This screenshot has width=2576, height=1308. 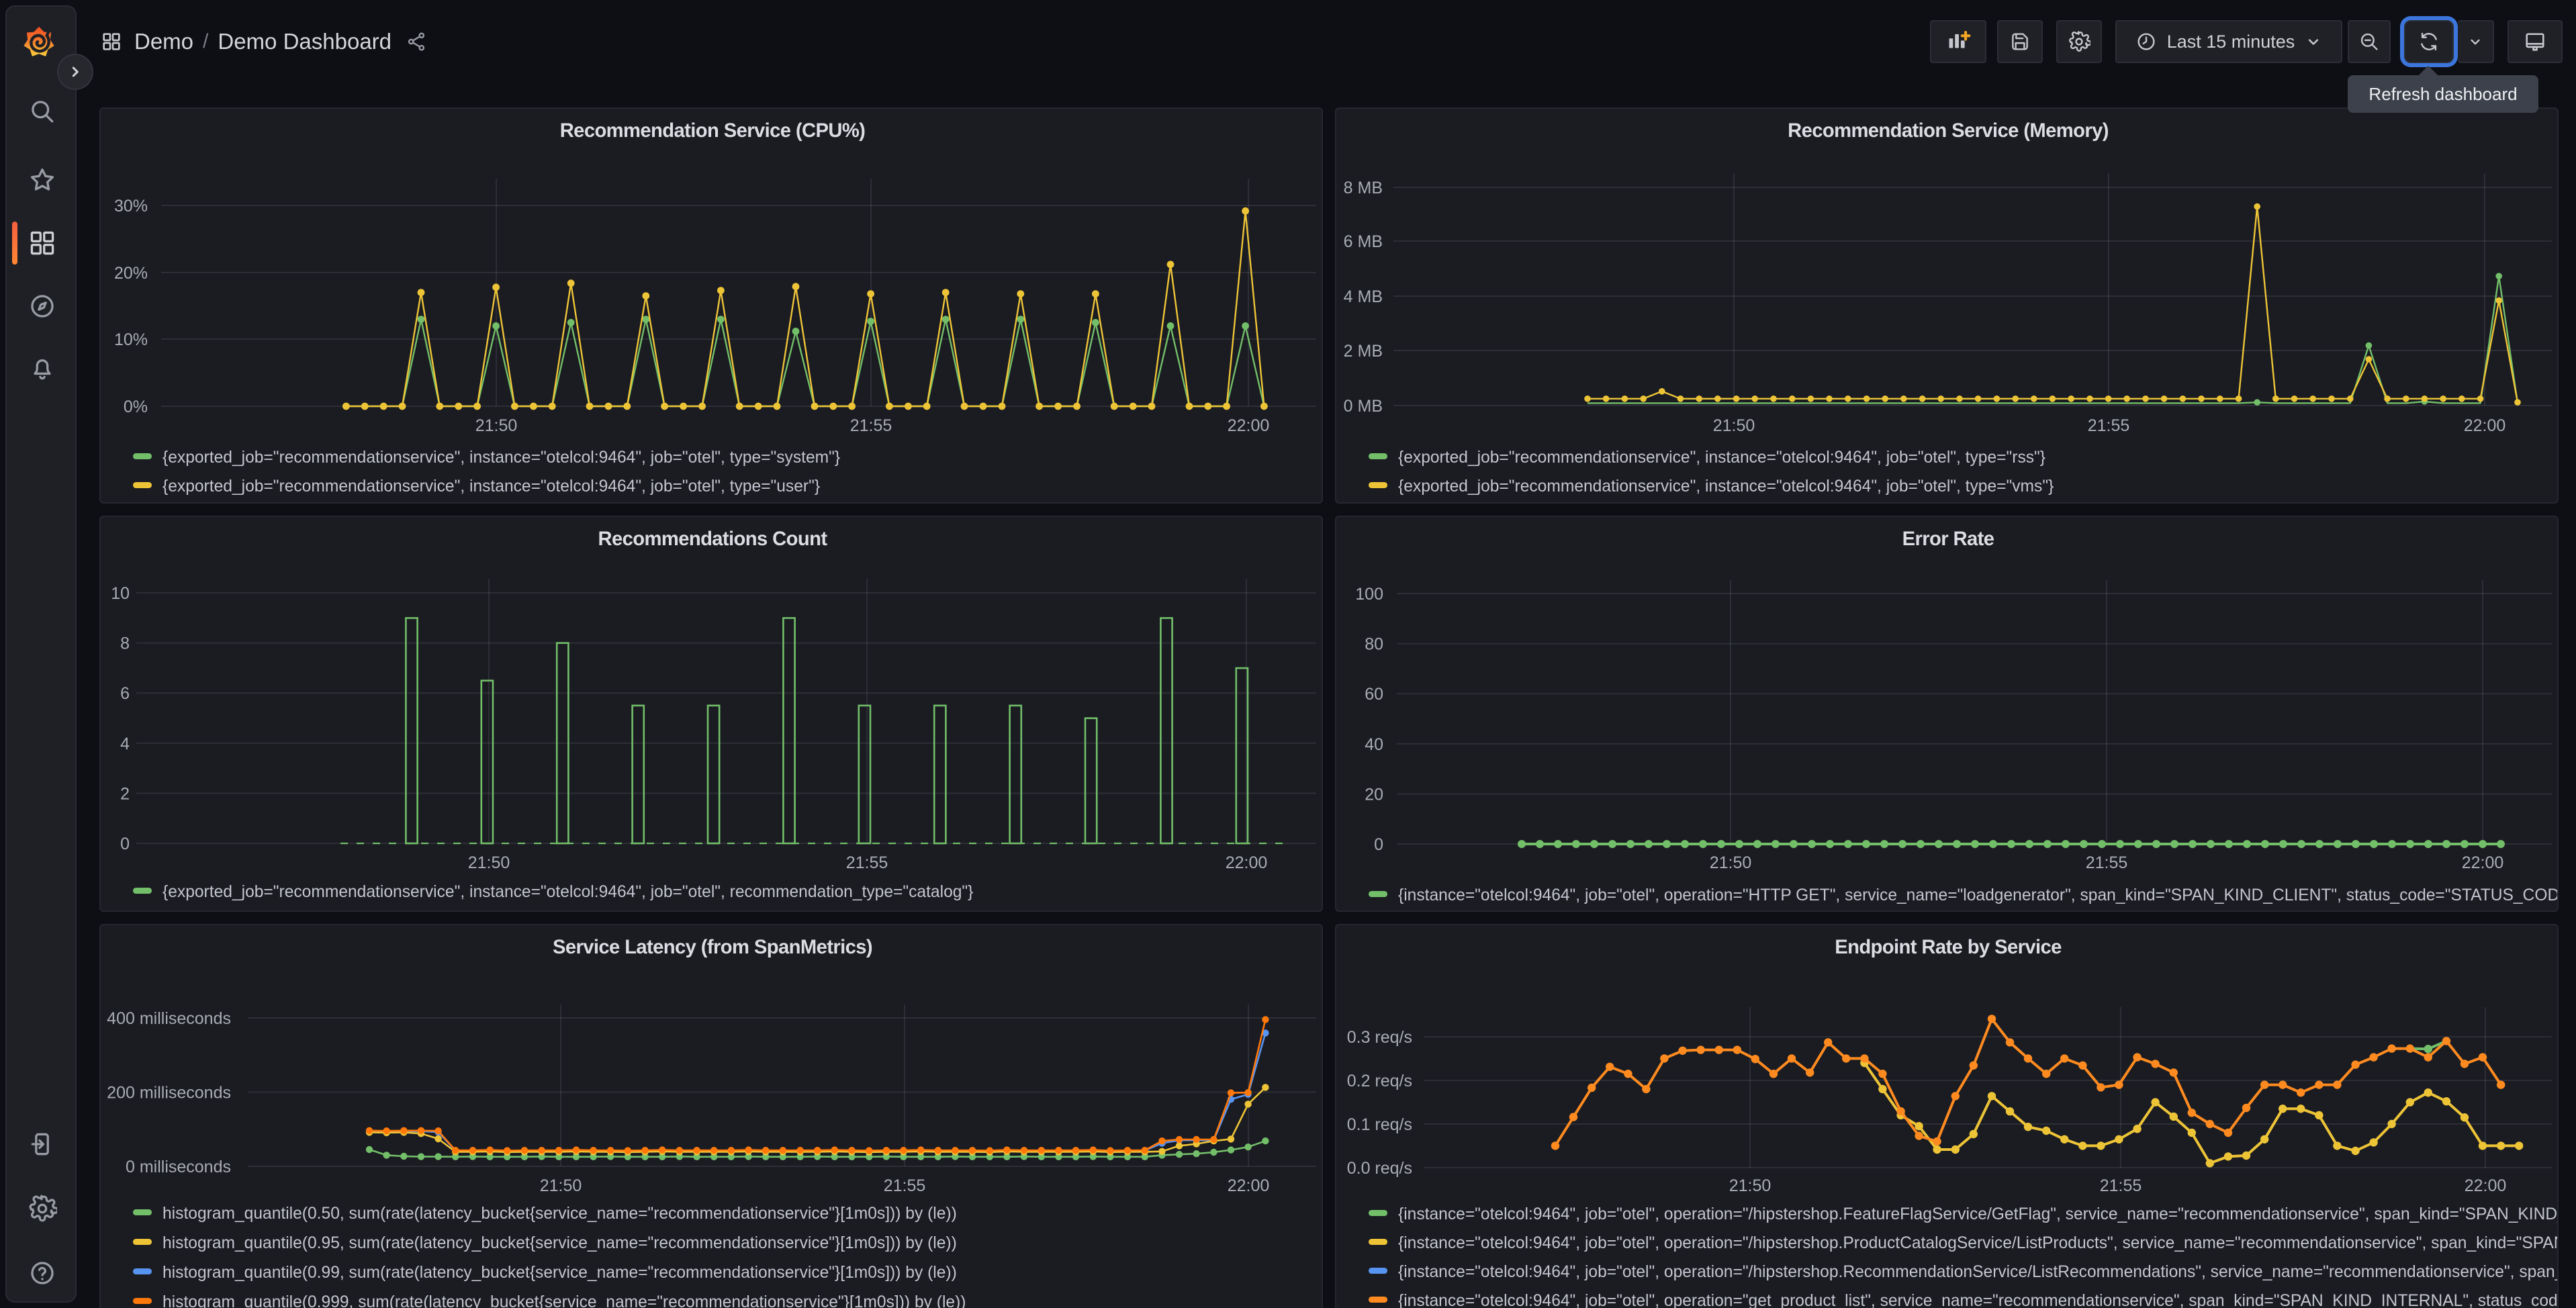 What do you see at coordinates (131, 273) in the screenshot?
I see `svg-text: 20%` at bounding box center [131, 273].